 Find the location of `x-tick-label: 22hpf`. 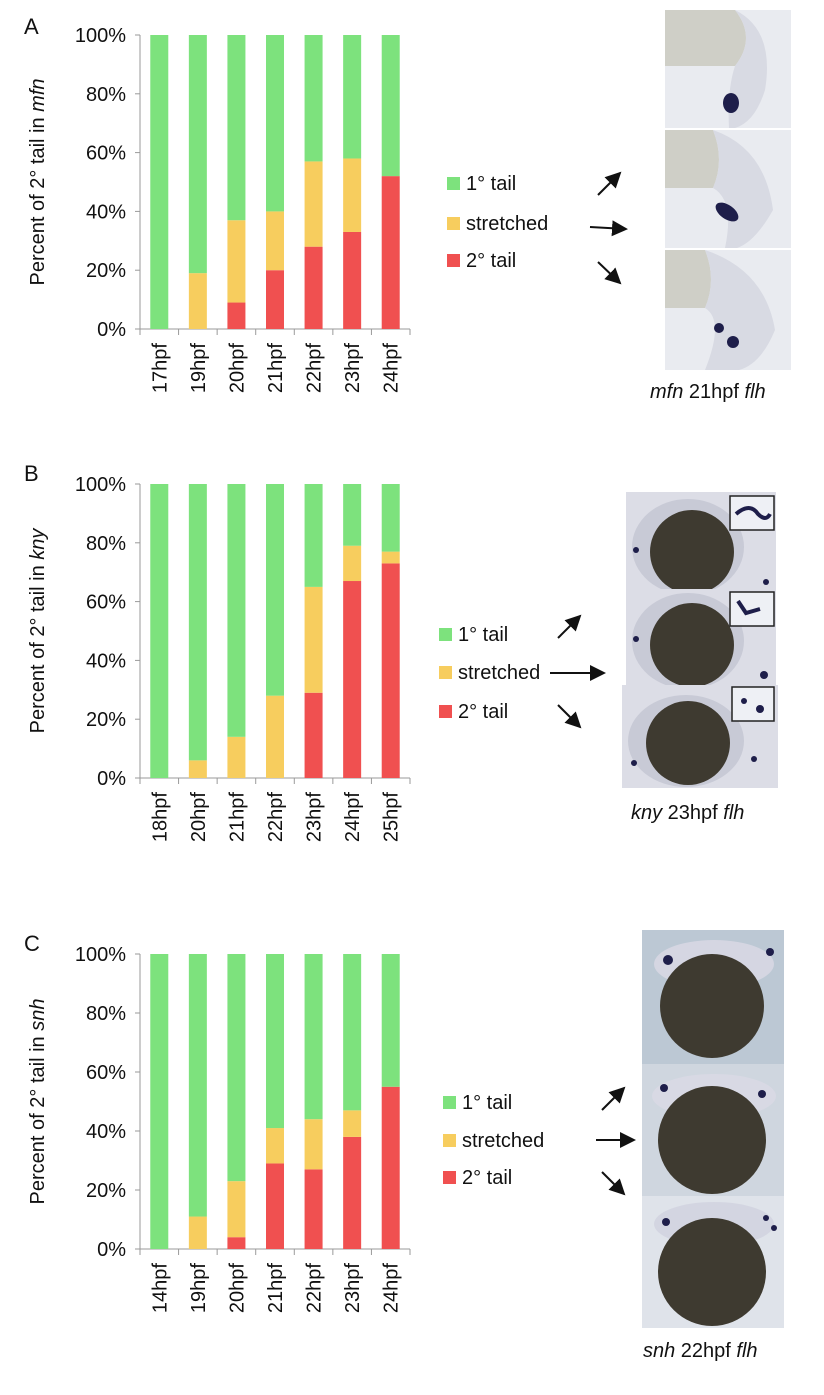

x-tick-label: 22hpf is located at coordinates (315, 368).